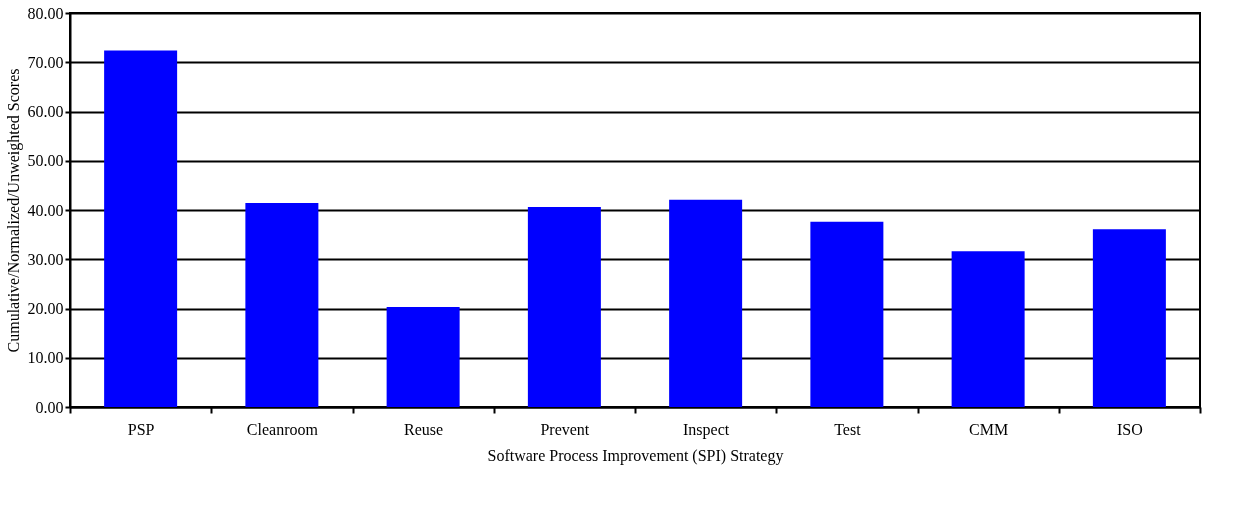 This screenshot has width=1256, height=523. What do you see at coordinates (45, 308) in the screenshot?
I see `y-tick-label: 20.00` at bounding box center [45, 308].